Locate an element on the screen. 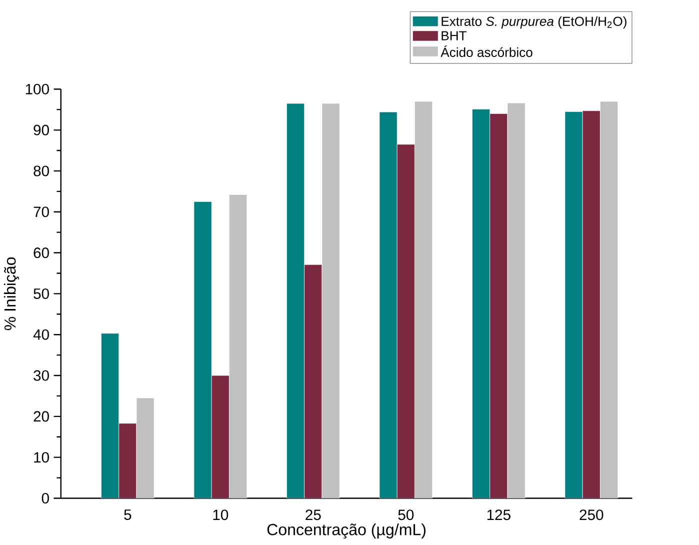 This screenshot has width=699, height=545. legend-label: Extrato S. purpurea (EtOH/H$_{2}$O) is located at coordinates (534, 22).